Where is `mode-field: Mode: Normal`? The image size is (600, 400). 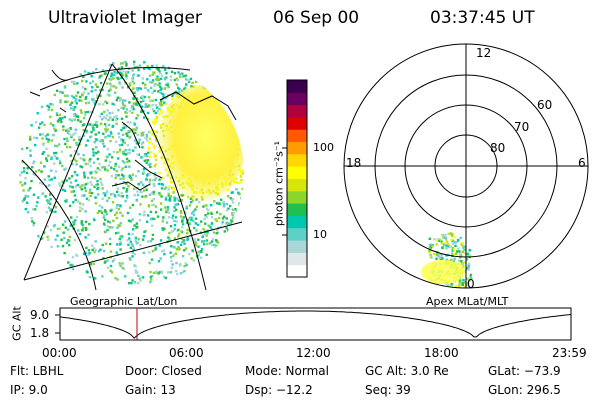
mode-field: Mode: Normal is located at coordinates (287, 371).